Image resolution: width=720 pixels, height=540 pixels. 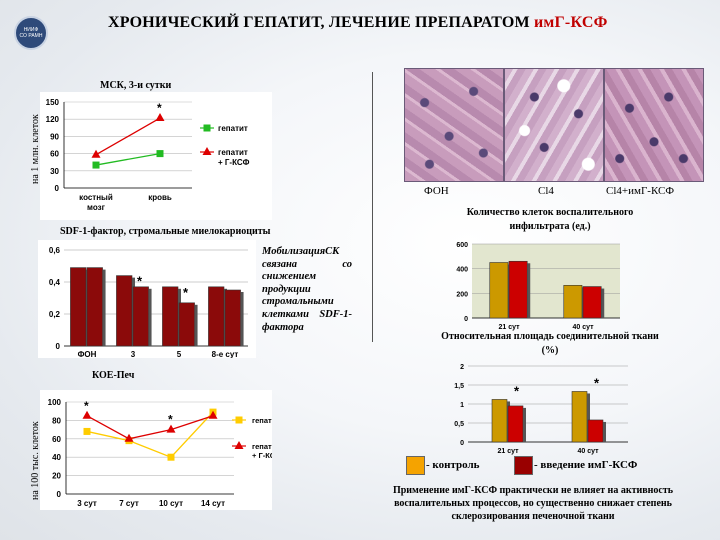 What do you see at coordinates (372, 207) in the screenshot?
I see `column-divider` at bounding box center [372, 207].